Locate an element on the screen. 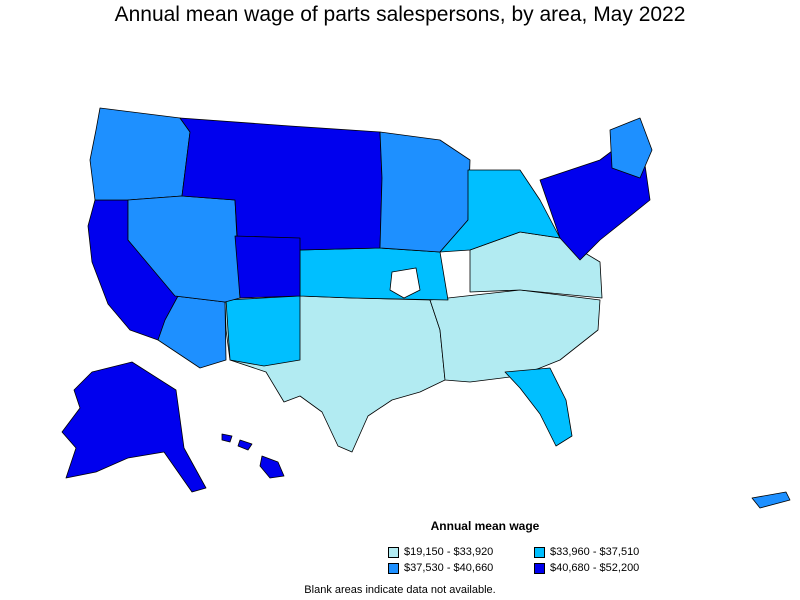 Image resolution: width=800 pixels, height=600 pixels. legend-item: $19,150 - $33,920 is located at coordinates (461, 552).